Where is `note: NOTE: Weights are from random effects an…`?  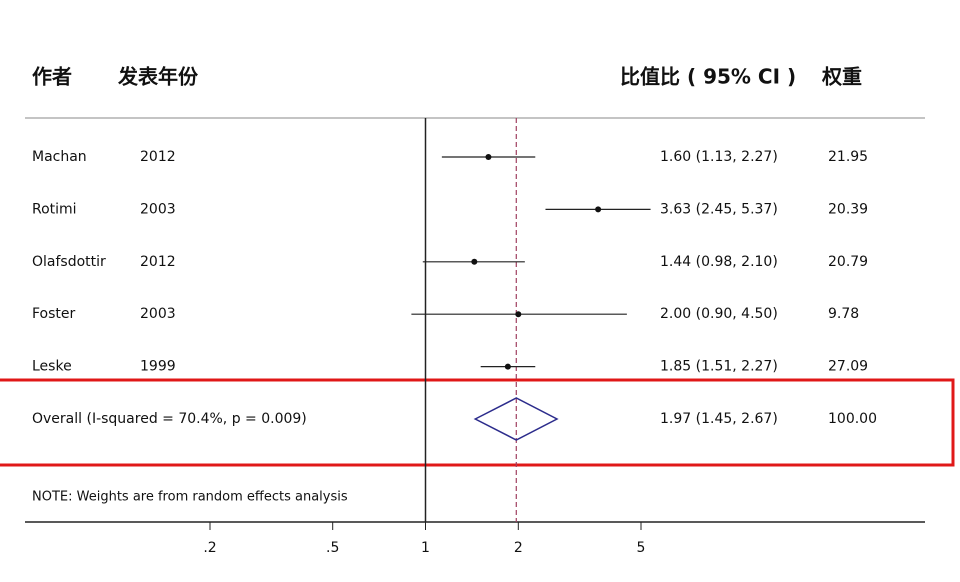
note: NOTE: Weights are from random effects an… is located at coordinates (190, 497).